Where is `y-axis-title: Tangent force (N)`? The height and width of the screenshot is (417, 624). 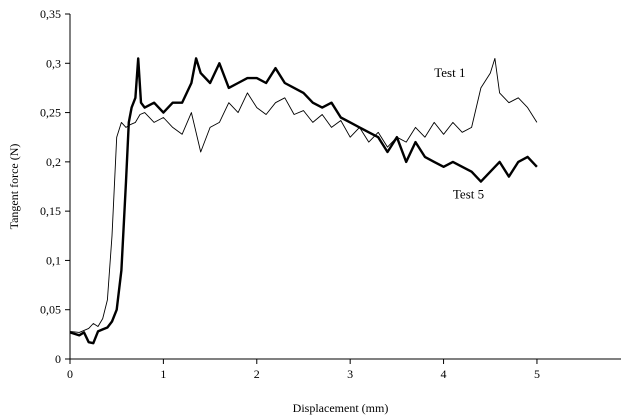
y-axis-title: Tangent force (N) is located at coordinates (14, 187).